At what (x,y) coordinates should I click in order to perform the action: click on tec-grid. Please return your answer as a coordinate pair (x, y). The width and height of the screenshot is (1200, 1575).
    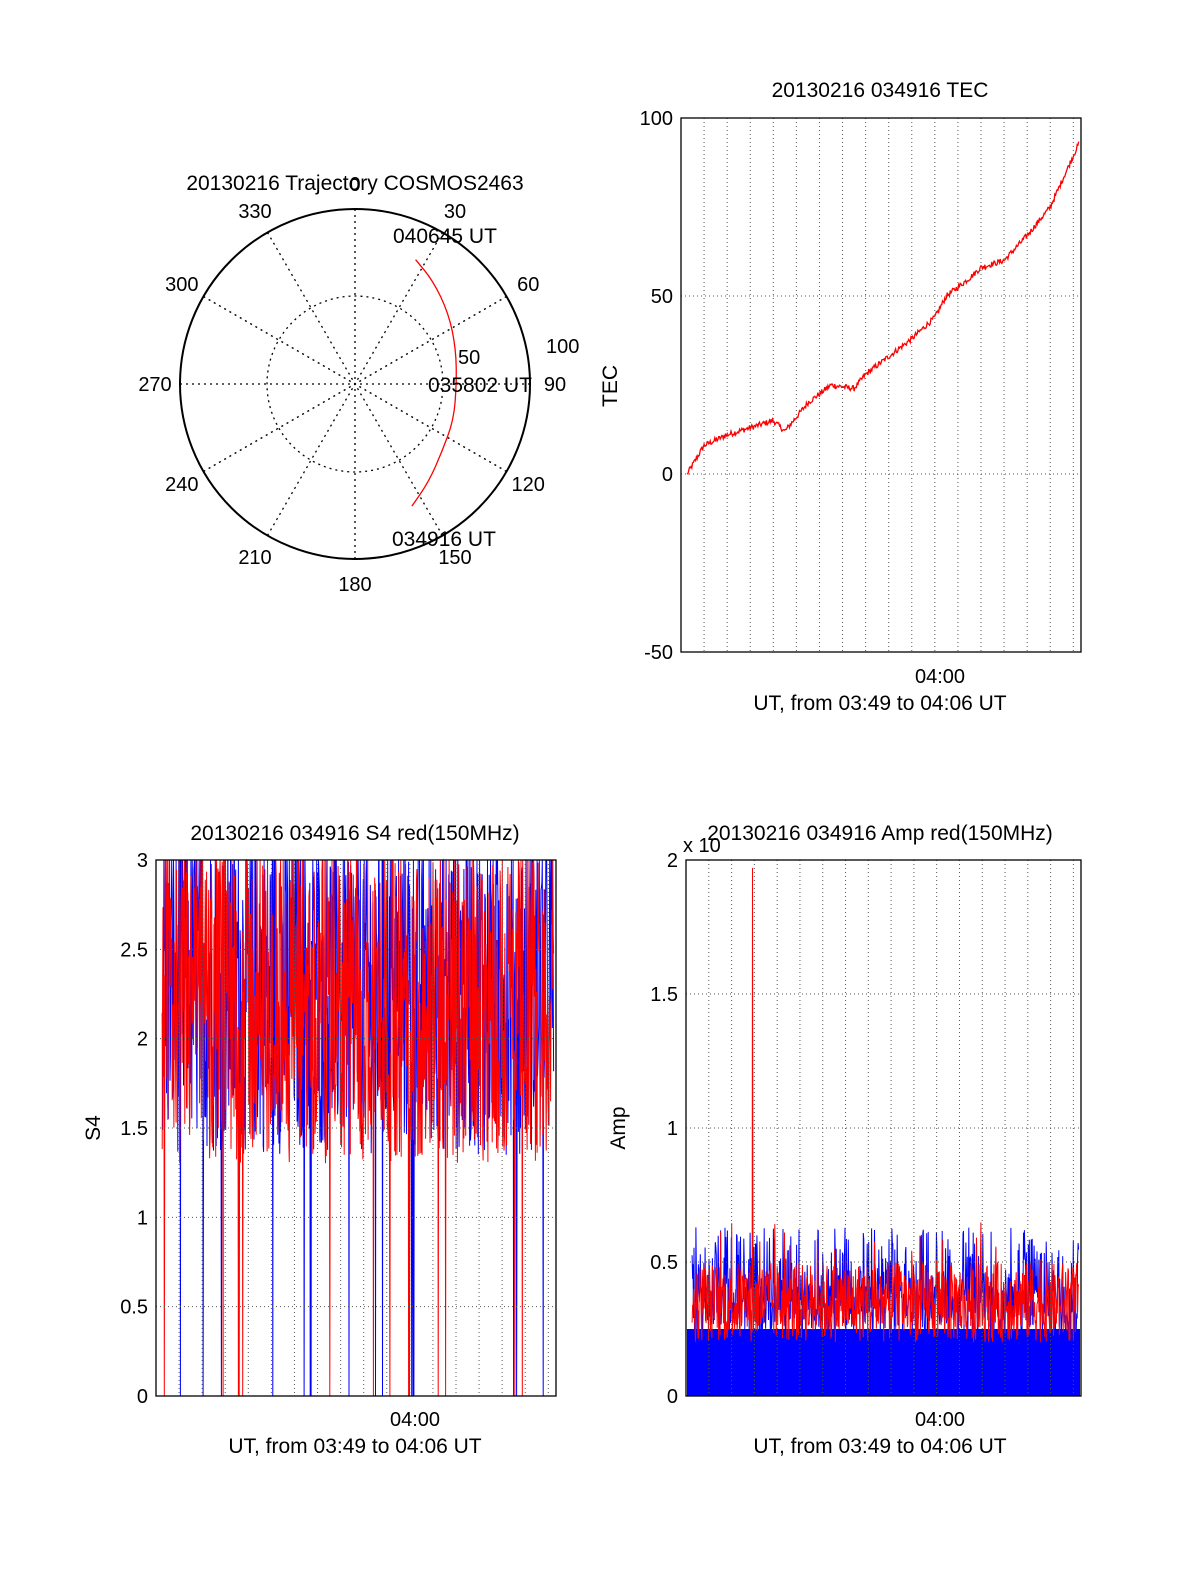
    Looking at the image, I should click on (881, 385).